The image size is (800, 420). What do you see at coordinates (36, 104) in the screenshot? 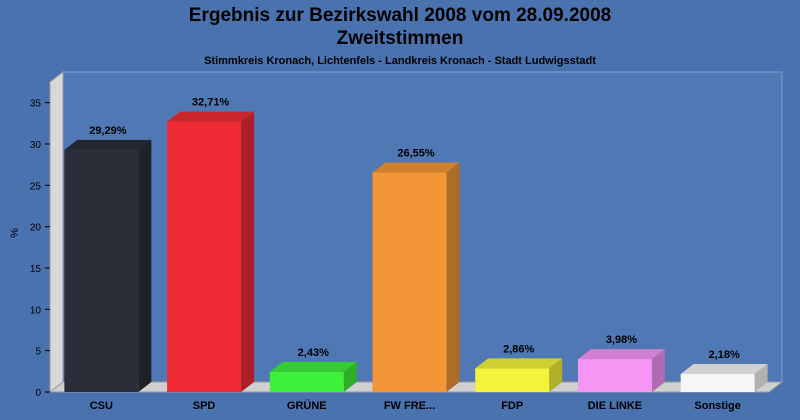
I see `y-tick-label: 35` at bounding box center [36, 104].